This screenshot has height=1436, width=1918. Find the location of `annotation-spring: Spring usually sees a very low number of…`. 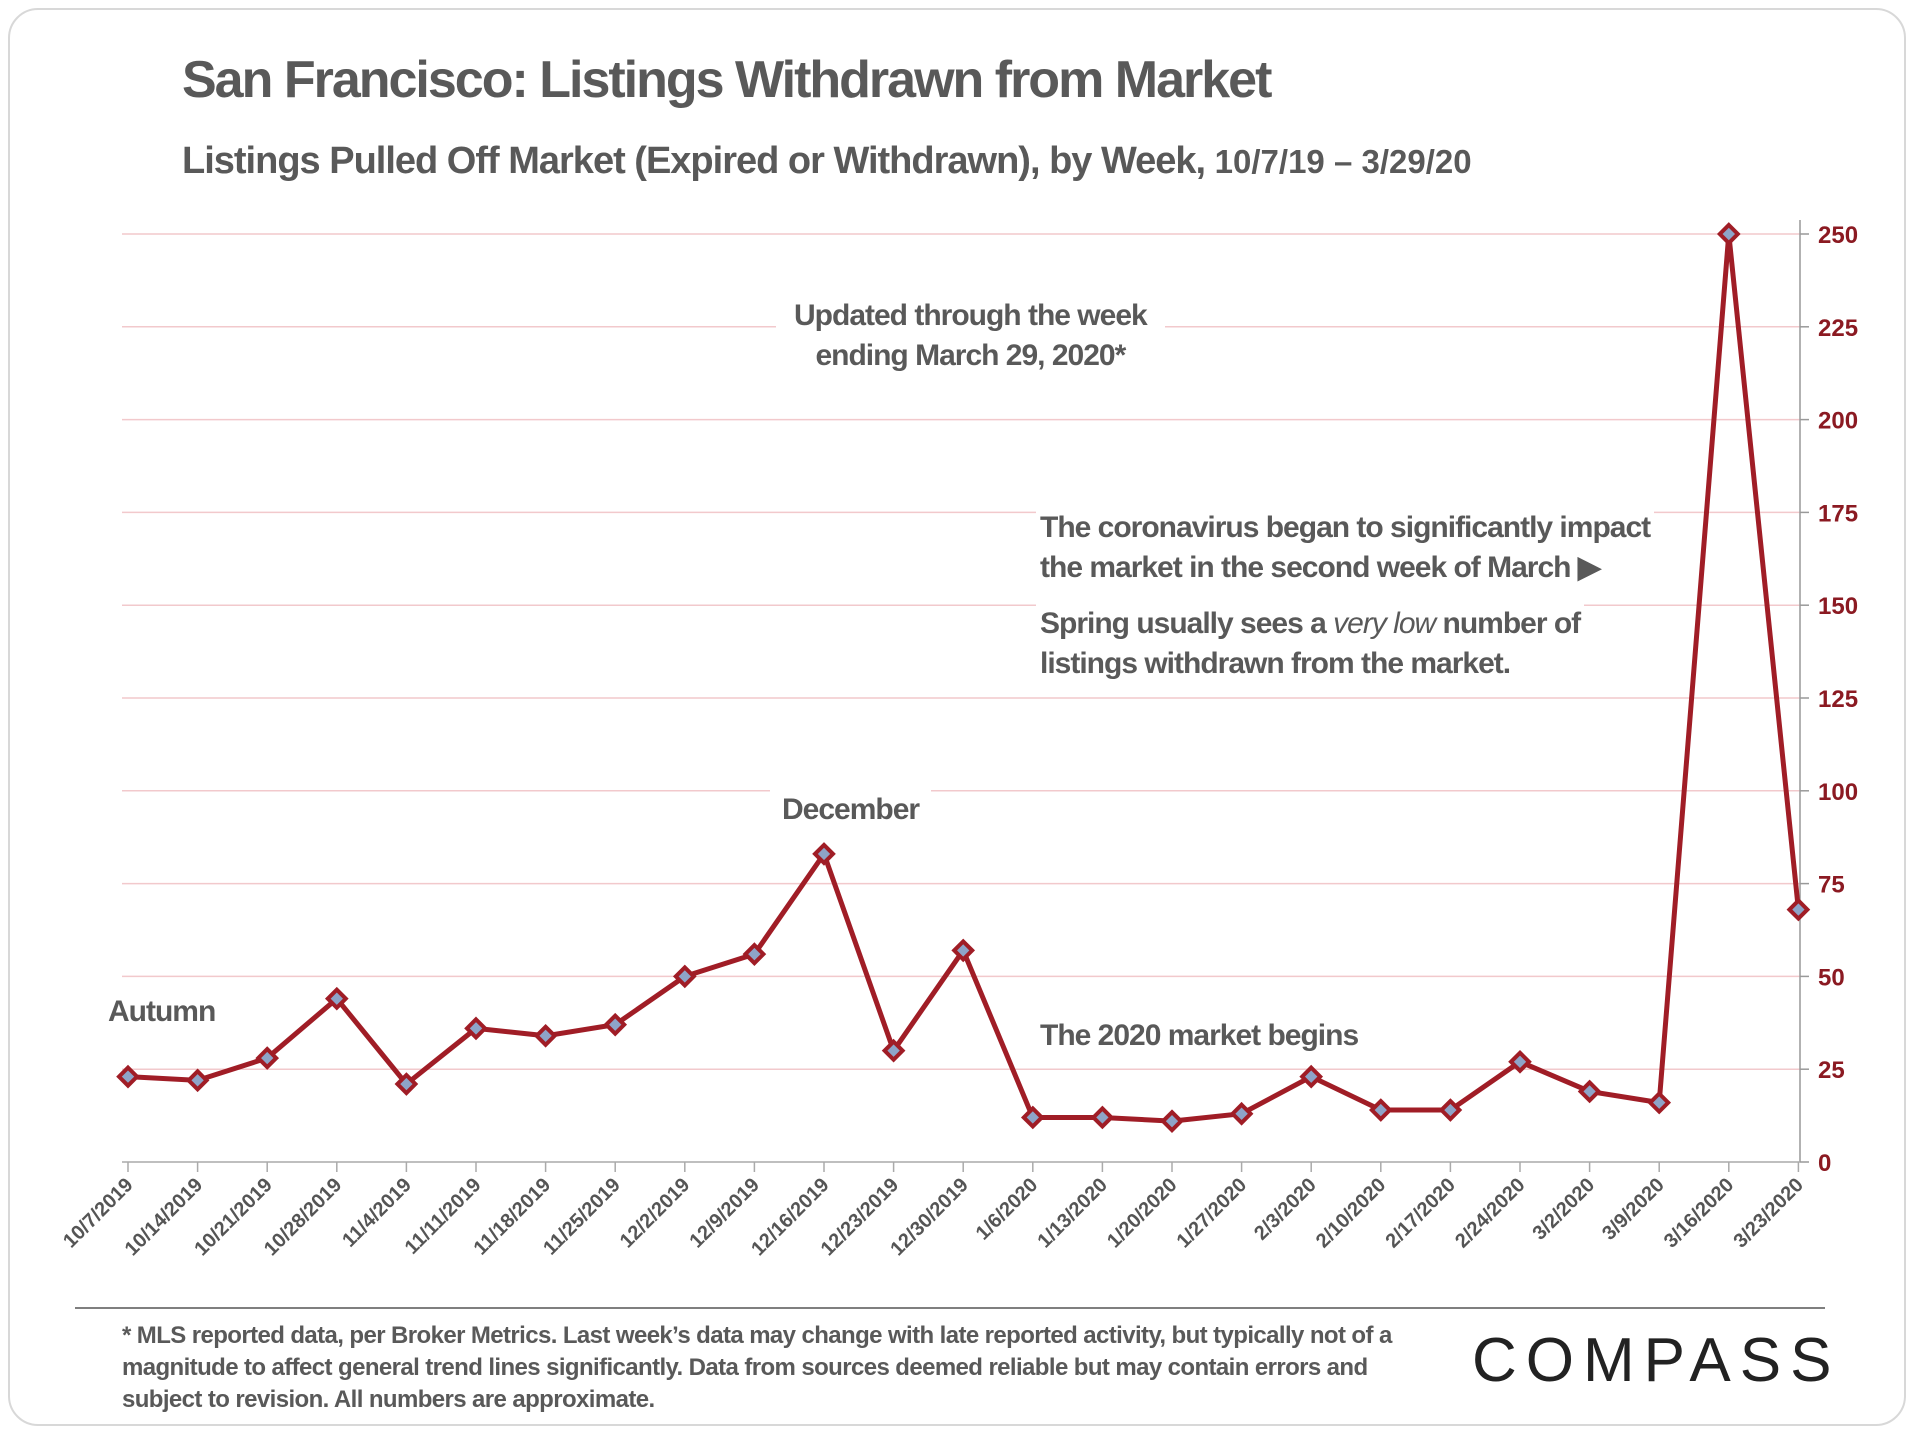

annotation-spring: Spring usually sees a very low number of… is located at coordinates (1310, 644).